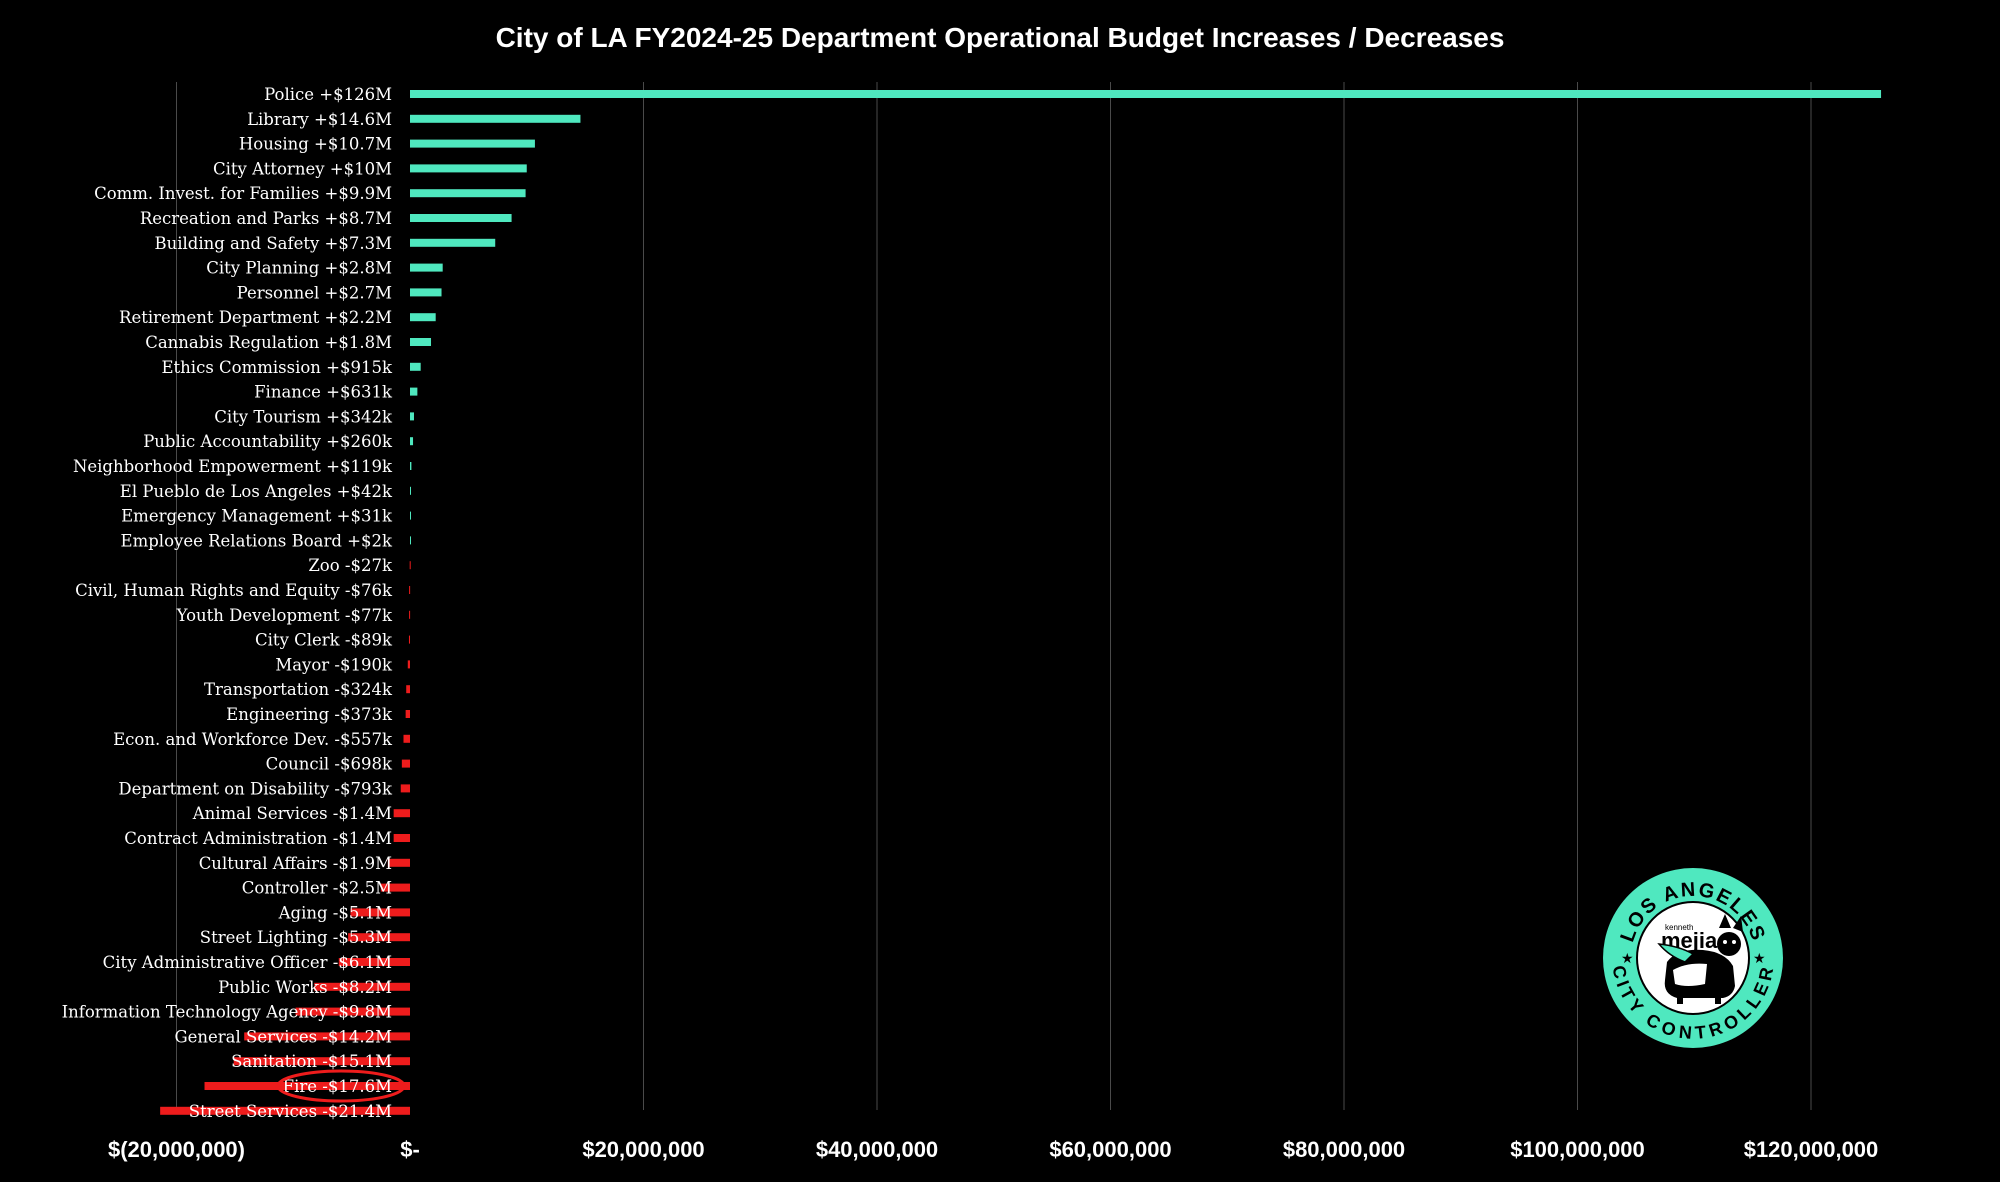 The height and width of the screenshot is (1182, 2000). What do you see at coordinates (255, 788) in the screenshot?
I see `category-label: Department on Disability -$793k` at bounding box center [255, 788].